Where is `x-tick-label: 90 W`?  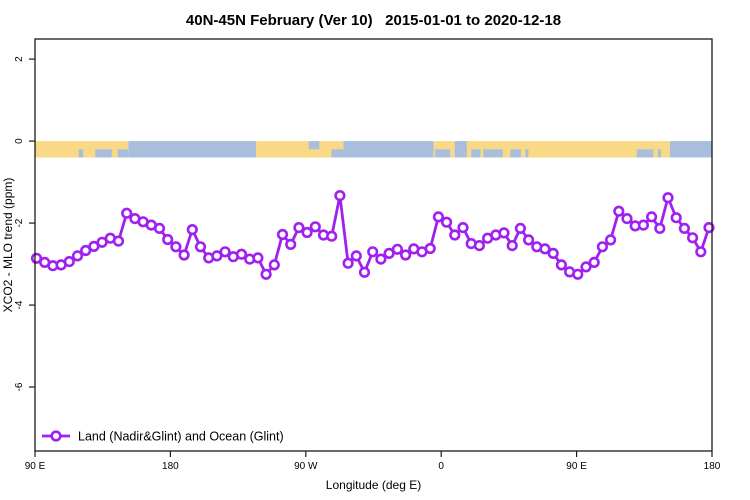
x-tick-label: 90 W is located at coordinates (306, 466).